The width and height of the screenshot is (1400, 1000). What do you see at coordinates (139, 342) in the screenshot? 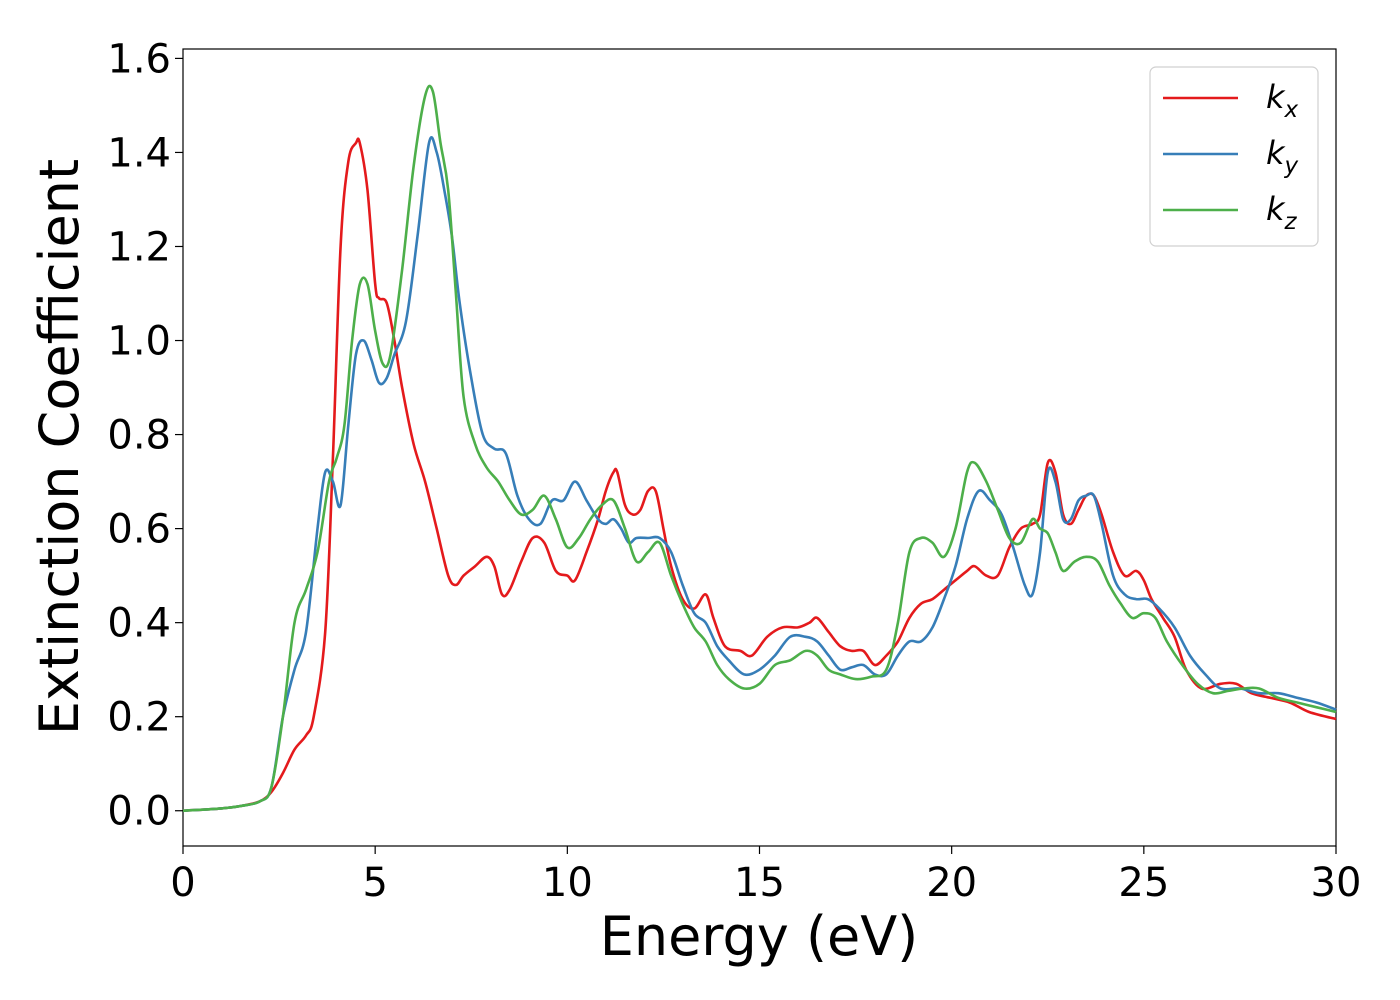
I see `y-tick-label: 1.0` at bounding box center [139, 342].